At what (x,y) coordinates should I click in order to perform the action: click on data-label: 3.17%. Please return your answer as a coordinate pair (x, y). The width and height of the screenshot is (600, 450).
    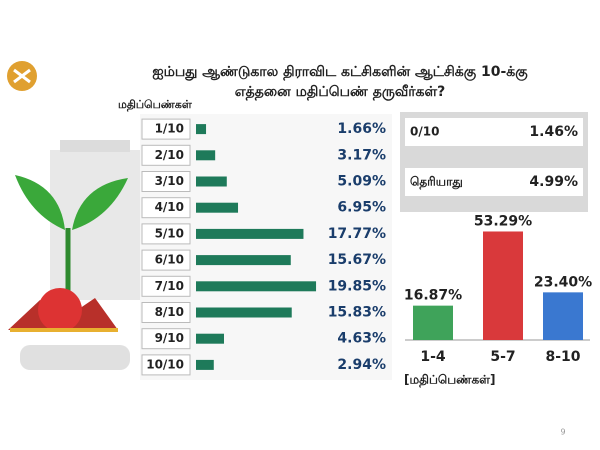
    Looking at the image, I should click on (361, 155).